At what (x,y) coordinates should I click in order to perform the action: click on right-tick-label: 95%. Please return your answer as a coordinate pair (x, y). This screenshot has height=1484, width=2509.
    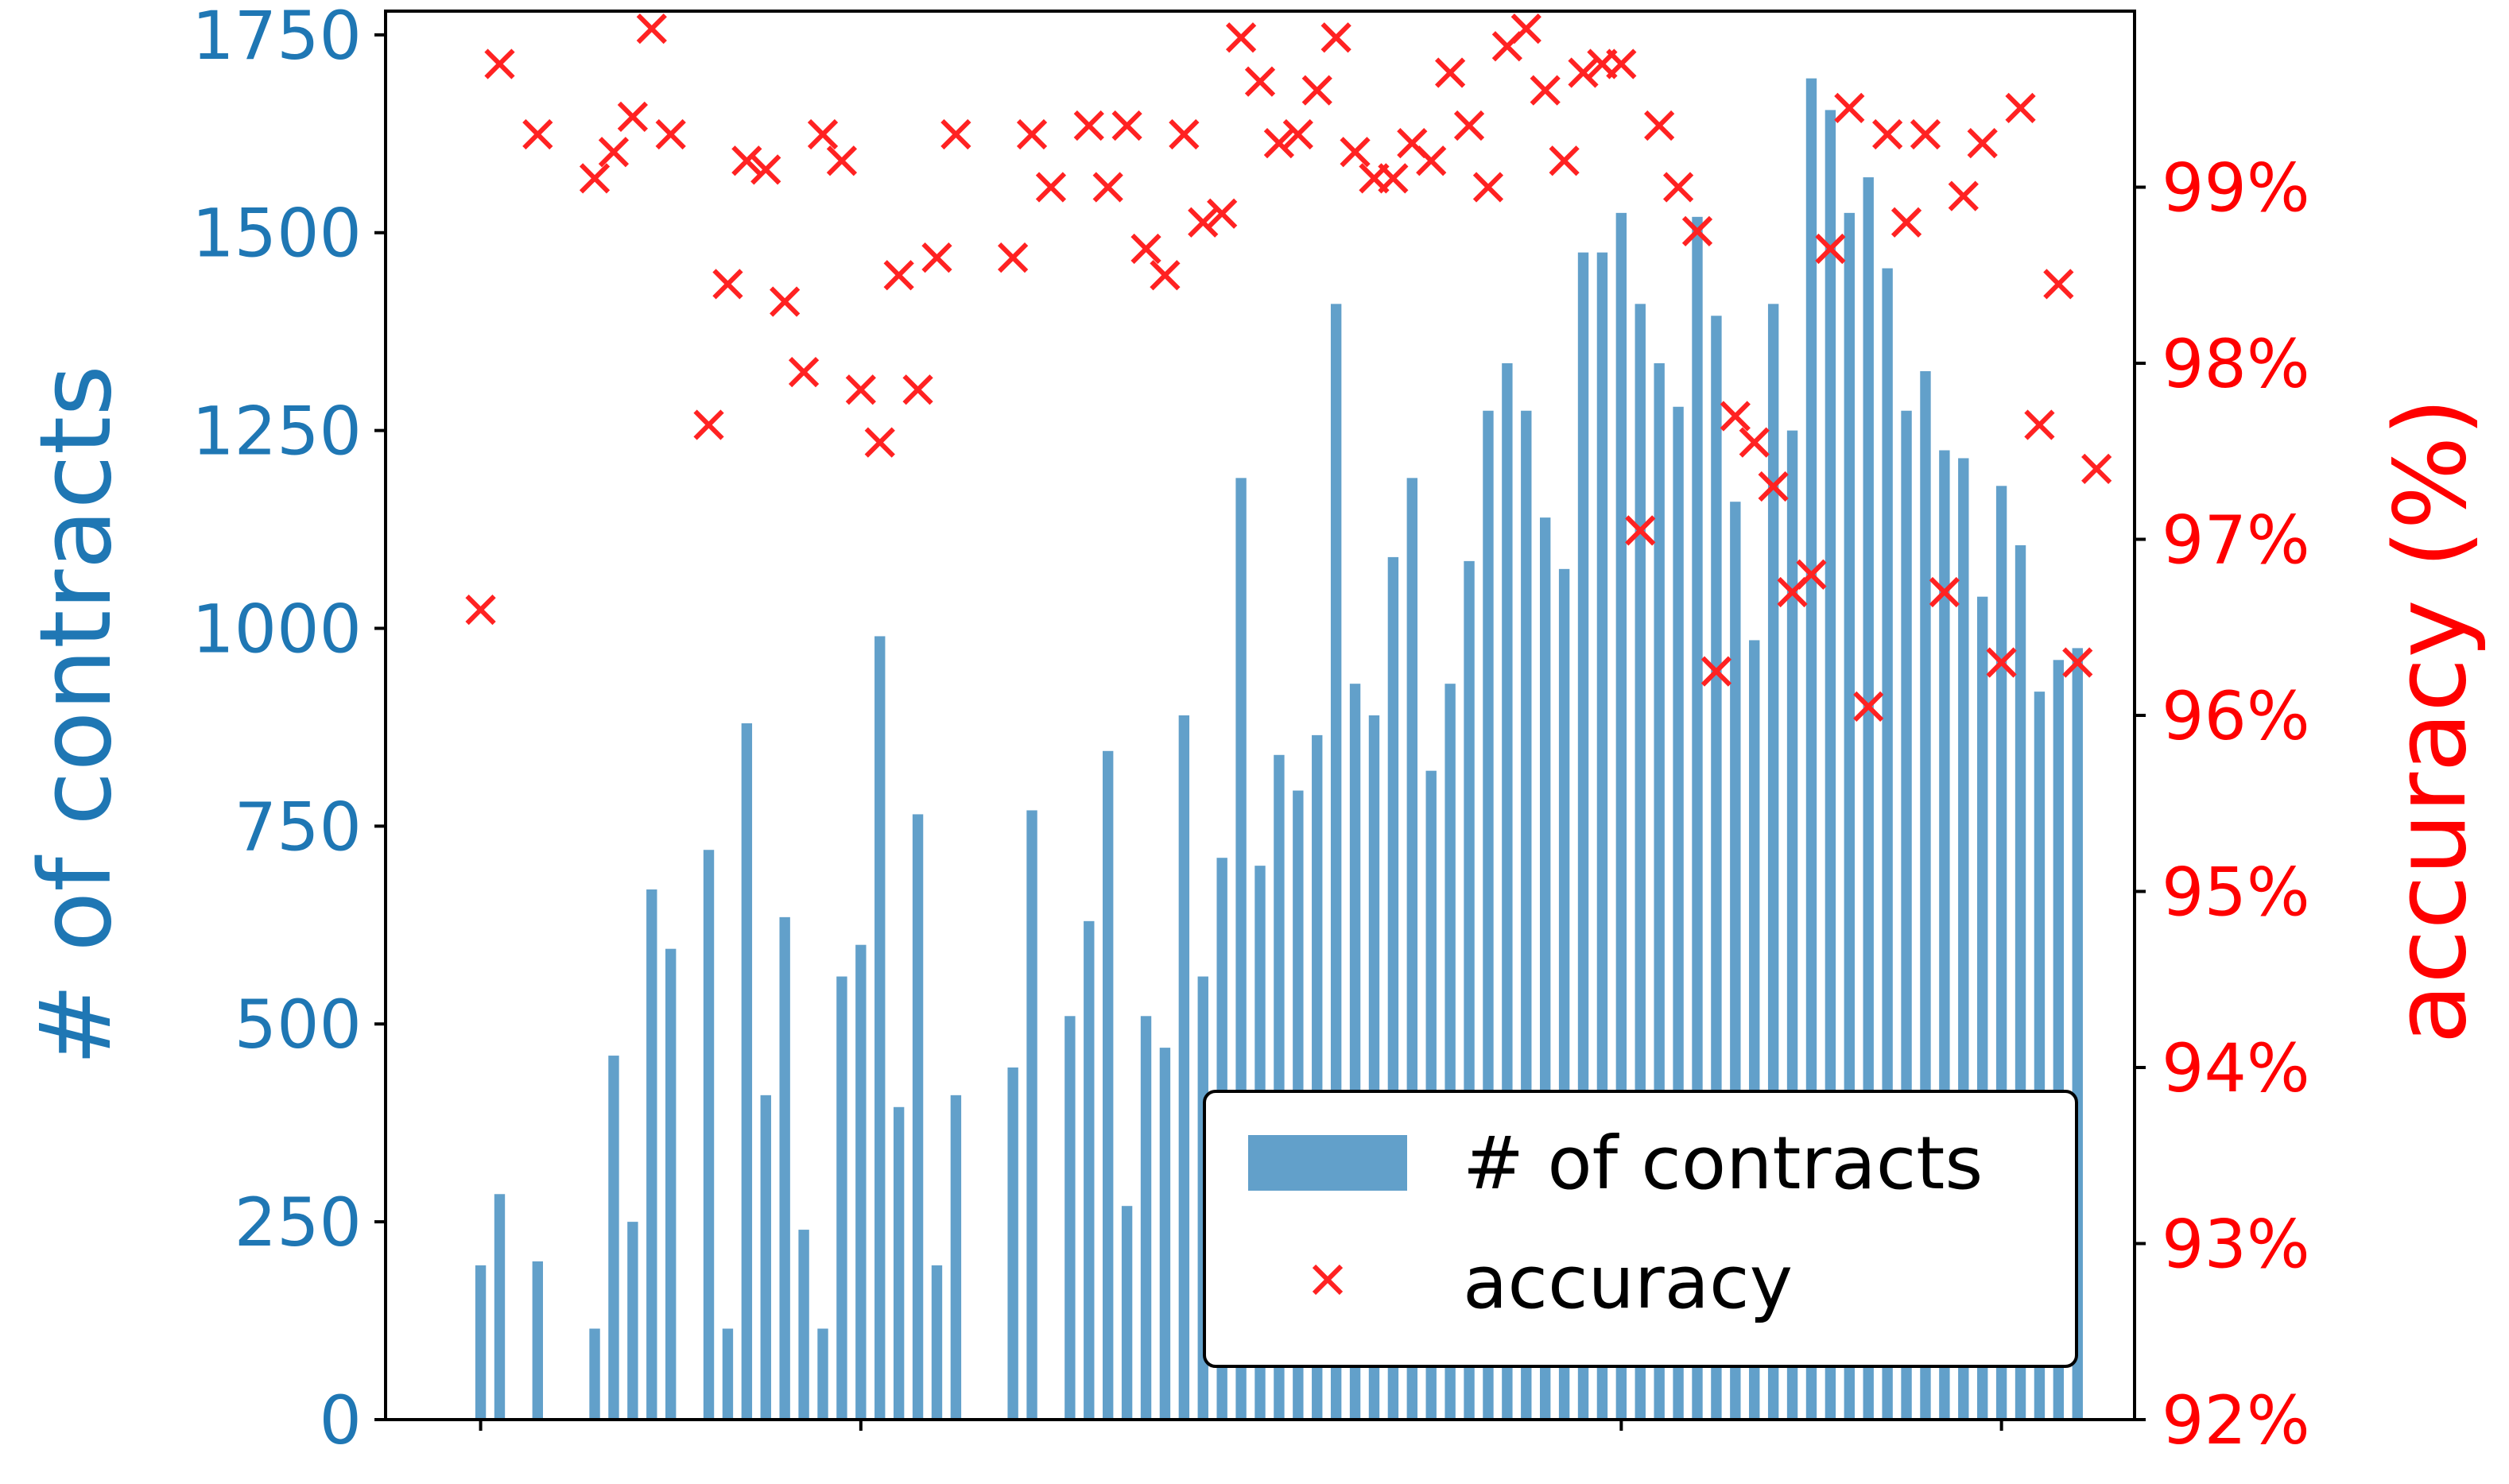
    Looking at the image, I should click on (2236, 893).